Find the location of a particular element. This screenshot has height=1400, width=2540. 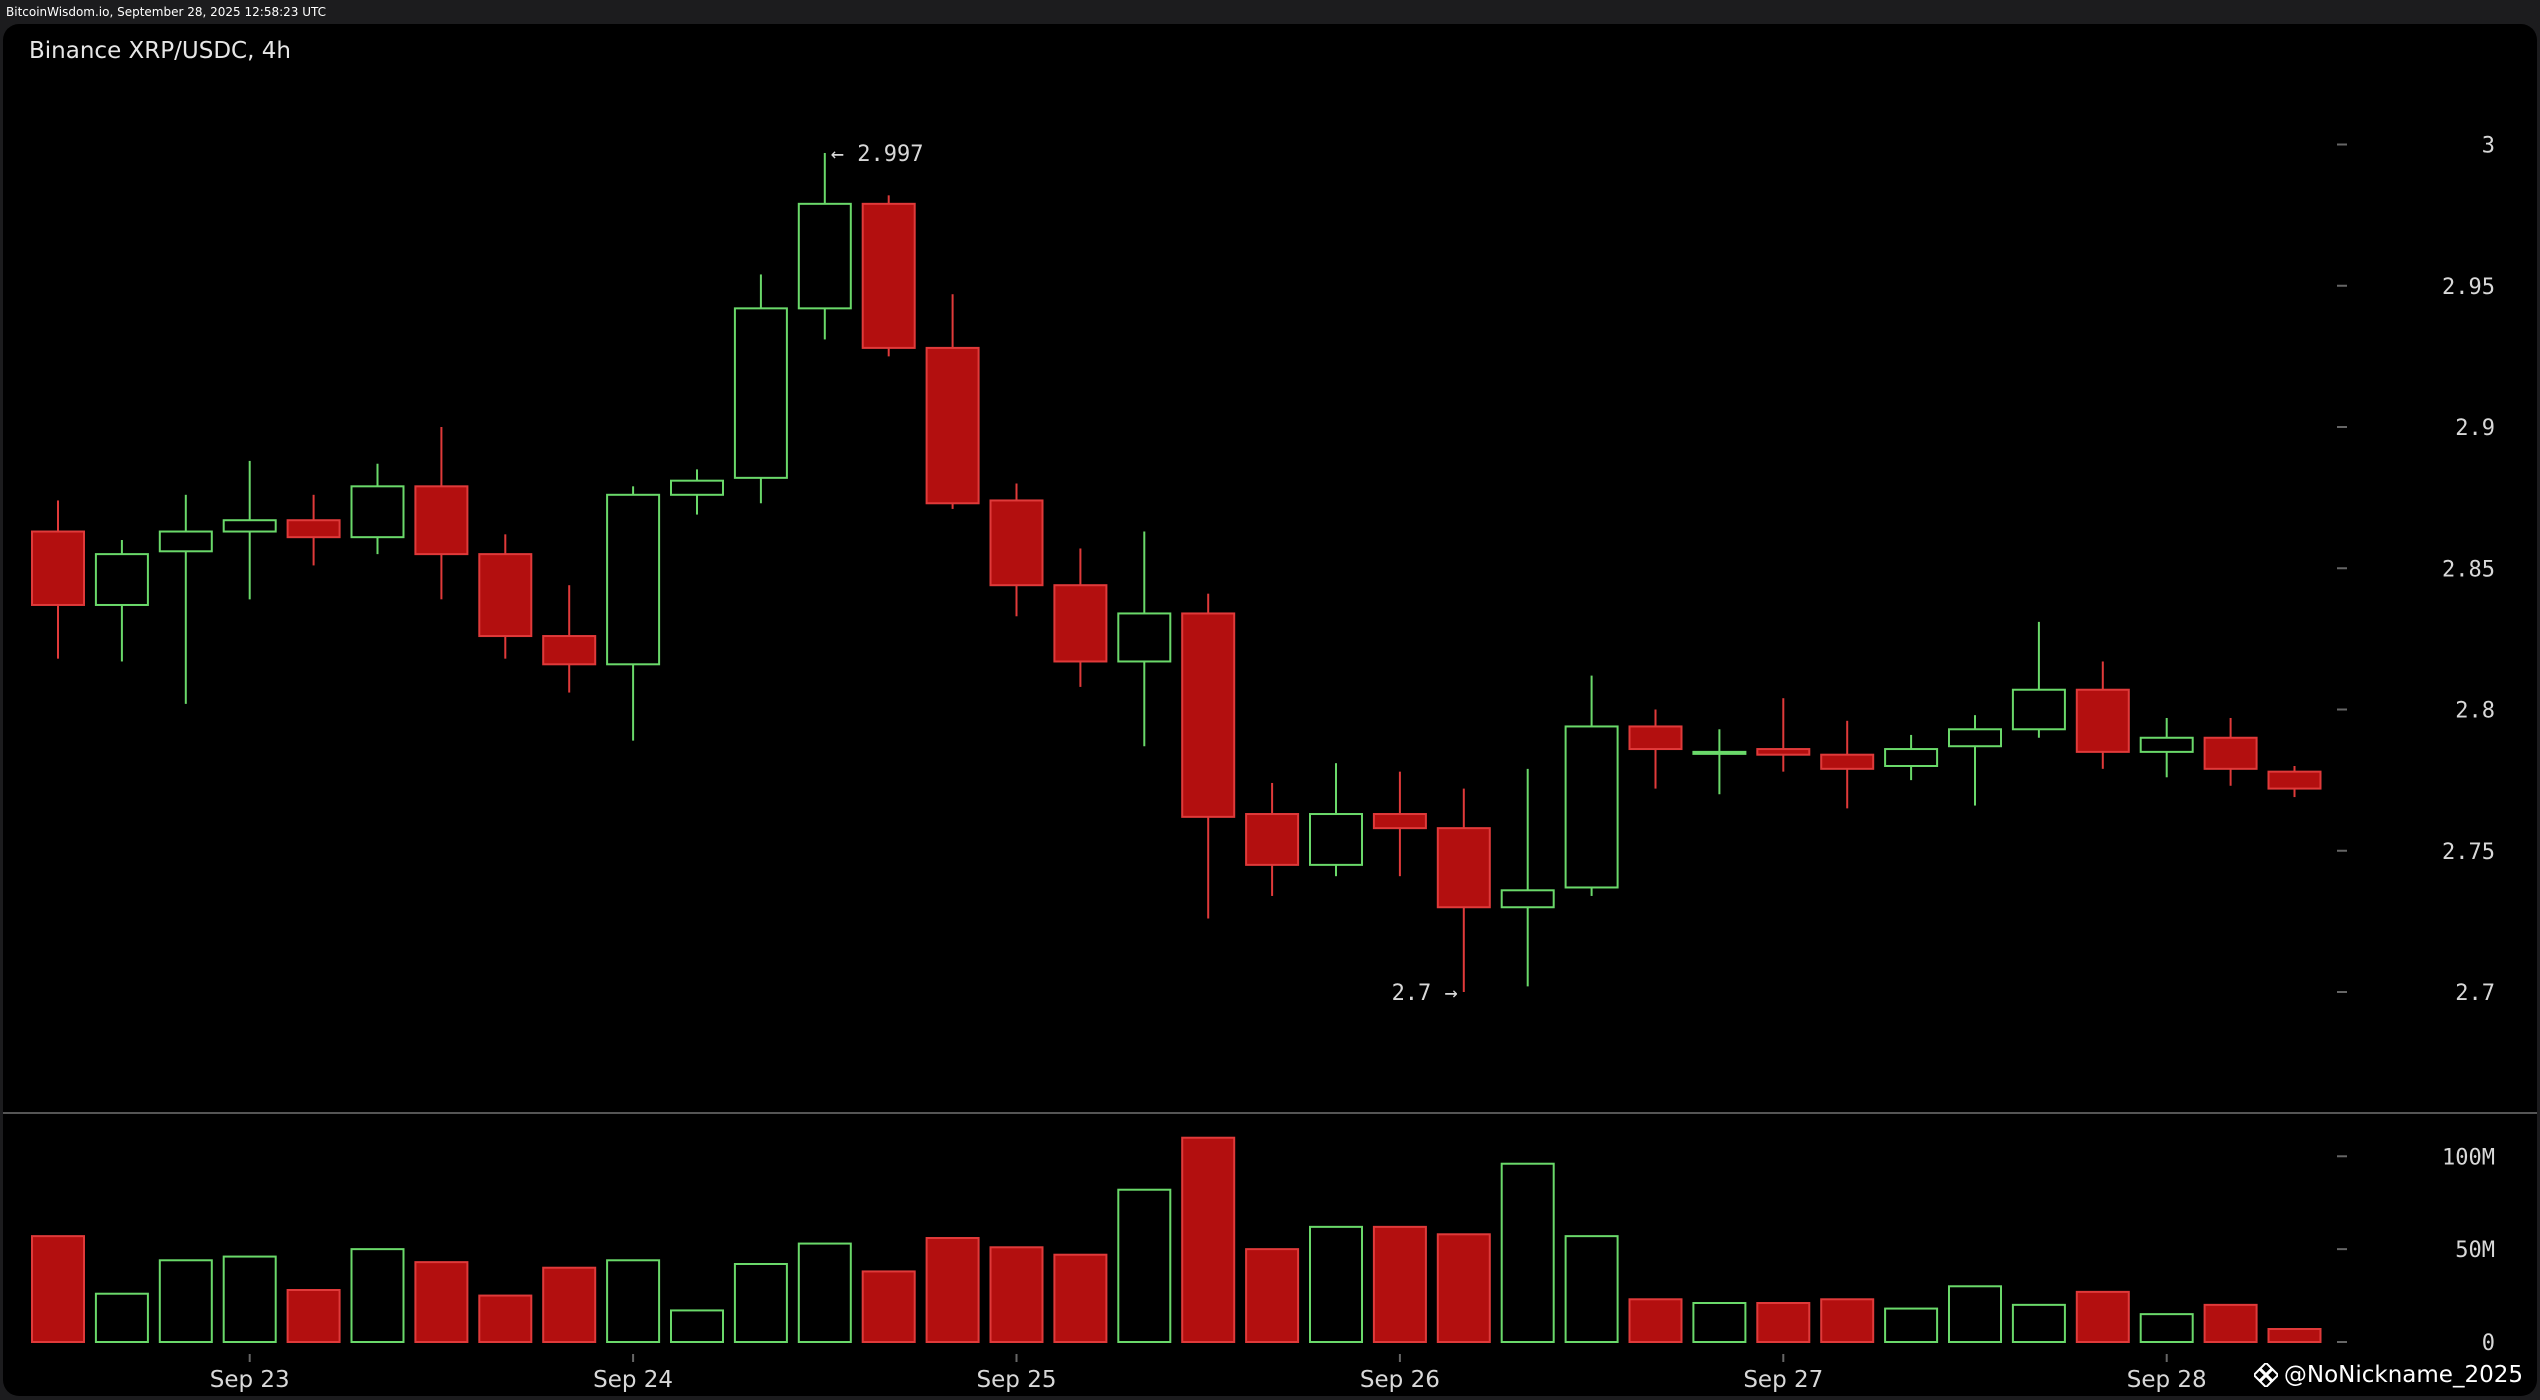

time-tick-label: Sep 26 is located at coordinates (1400, 1380).